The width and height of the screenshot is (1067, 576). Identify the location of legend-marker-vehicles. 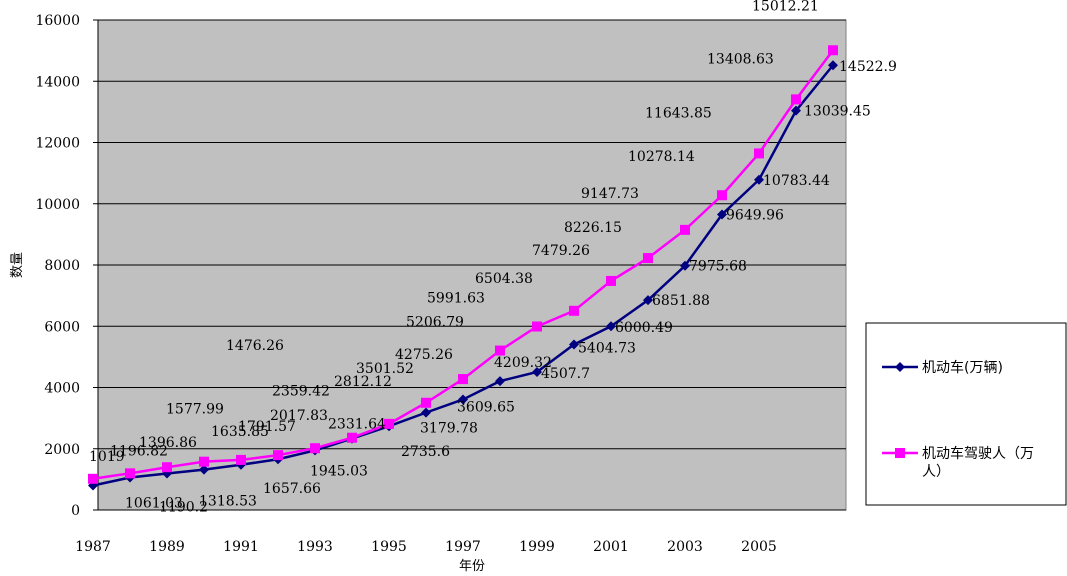
(900, 367).